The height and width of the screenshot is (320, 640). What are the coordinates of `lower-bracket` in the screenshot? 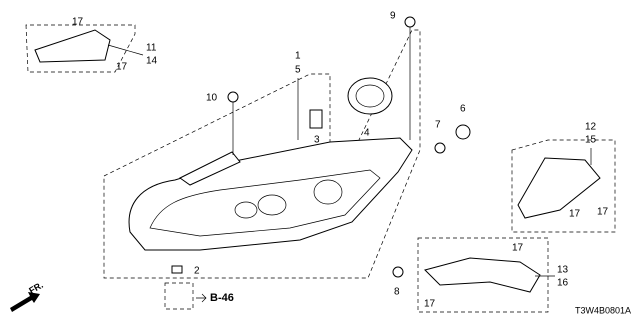 It's located at (482, 275).